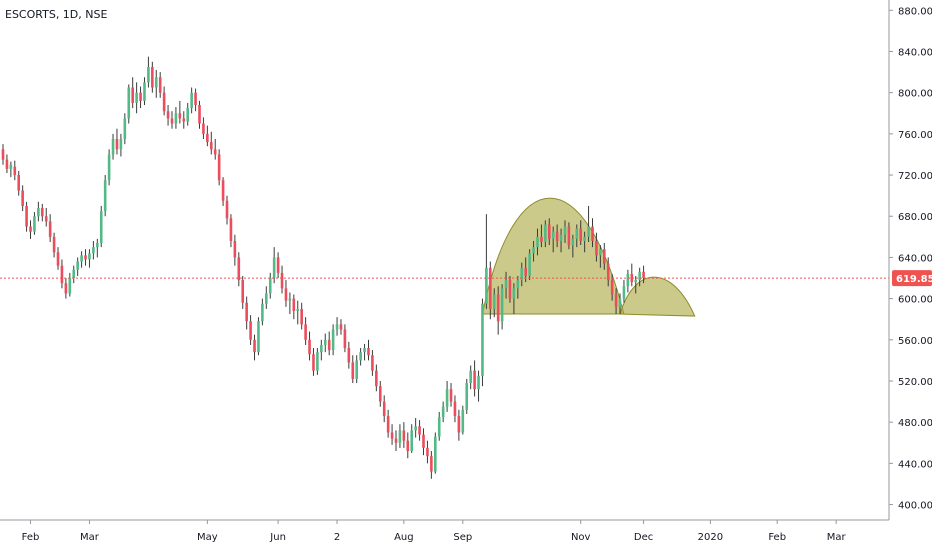 Image resolution: width=932 pixels, height=550 pixels. Describe the element at coordinates (90, 537) in the screenshot. I see `x-tick-label: Mar` at that location.